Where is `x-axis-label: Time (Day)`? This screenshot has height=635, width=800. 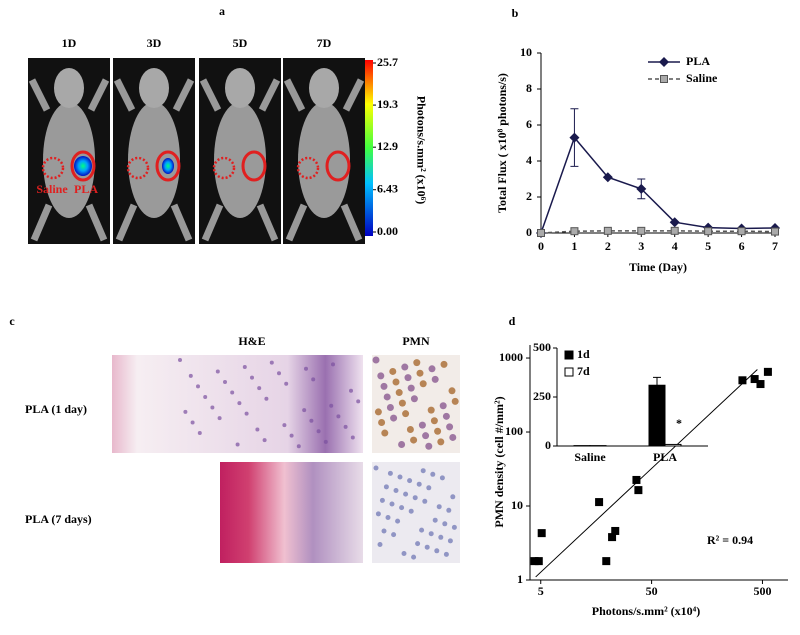
x-axis-label: Time (Day) is located at coordinates (658, 267).